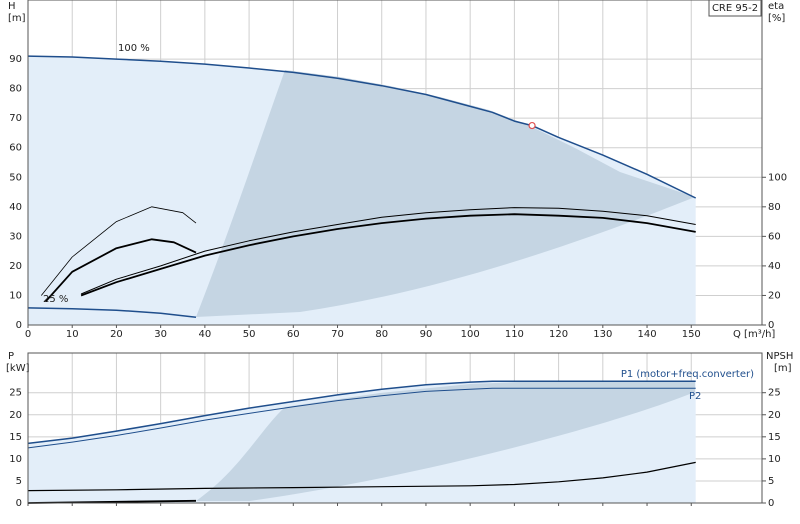  I want to click on y2-tick-label: 25, so click(774, 393).